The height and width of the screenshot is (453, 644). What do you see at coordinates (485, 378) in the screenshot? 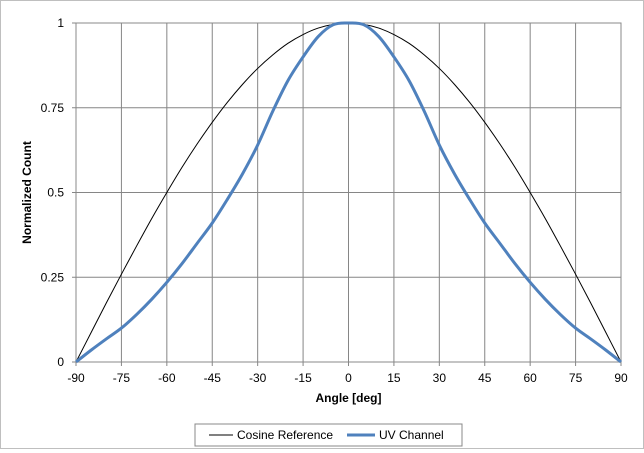
I see `x-tick-label: 45` at bounding box center [485, 378].